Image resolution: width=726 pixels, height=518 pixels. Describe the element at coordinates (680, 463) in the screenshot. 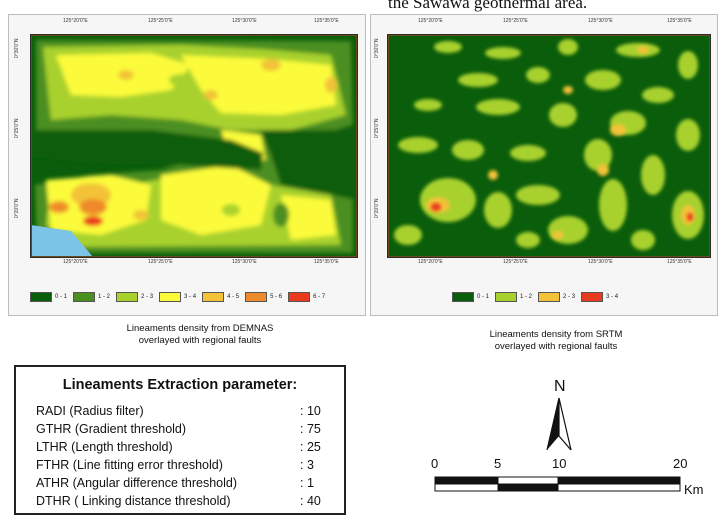

I see `scale-label: 20` at that location.